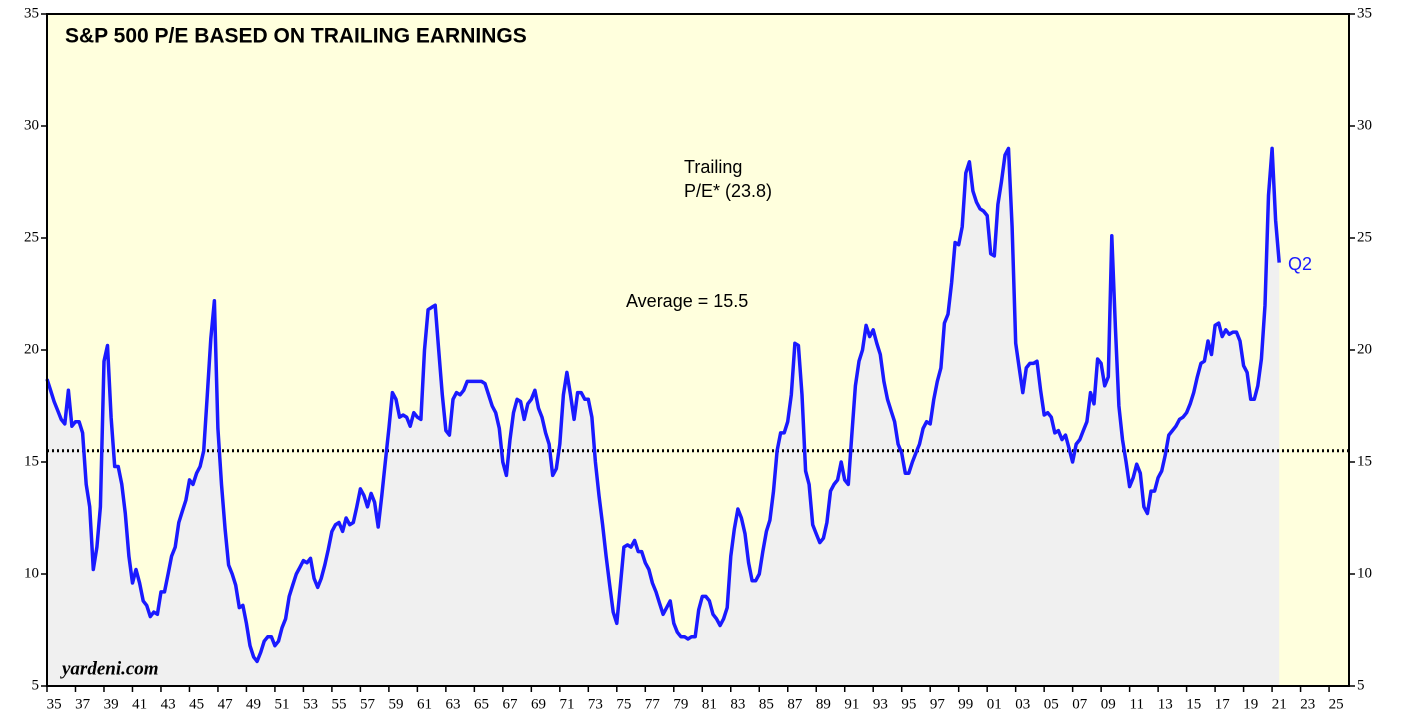 Image resolution: width=1406 pixels, height=719 pixels. I want to click on x-tick-label: 79, so click(680, 704).